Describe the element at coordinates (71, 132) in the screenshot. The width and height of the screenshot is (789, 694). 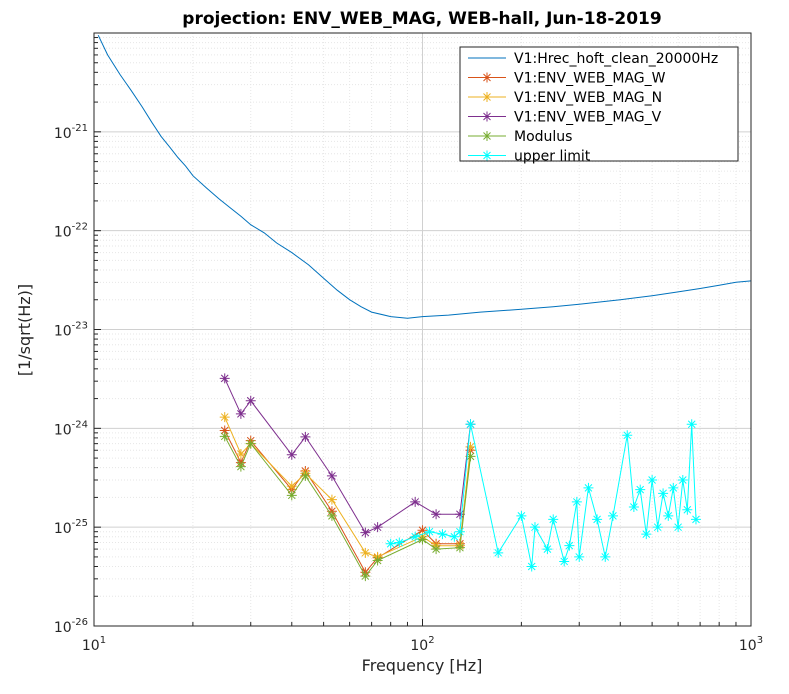
I see `y-tick-label: 10-21` at that location.